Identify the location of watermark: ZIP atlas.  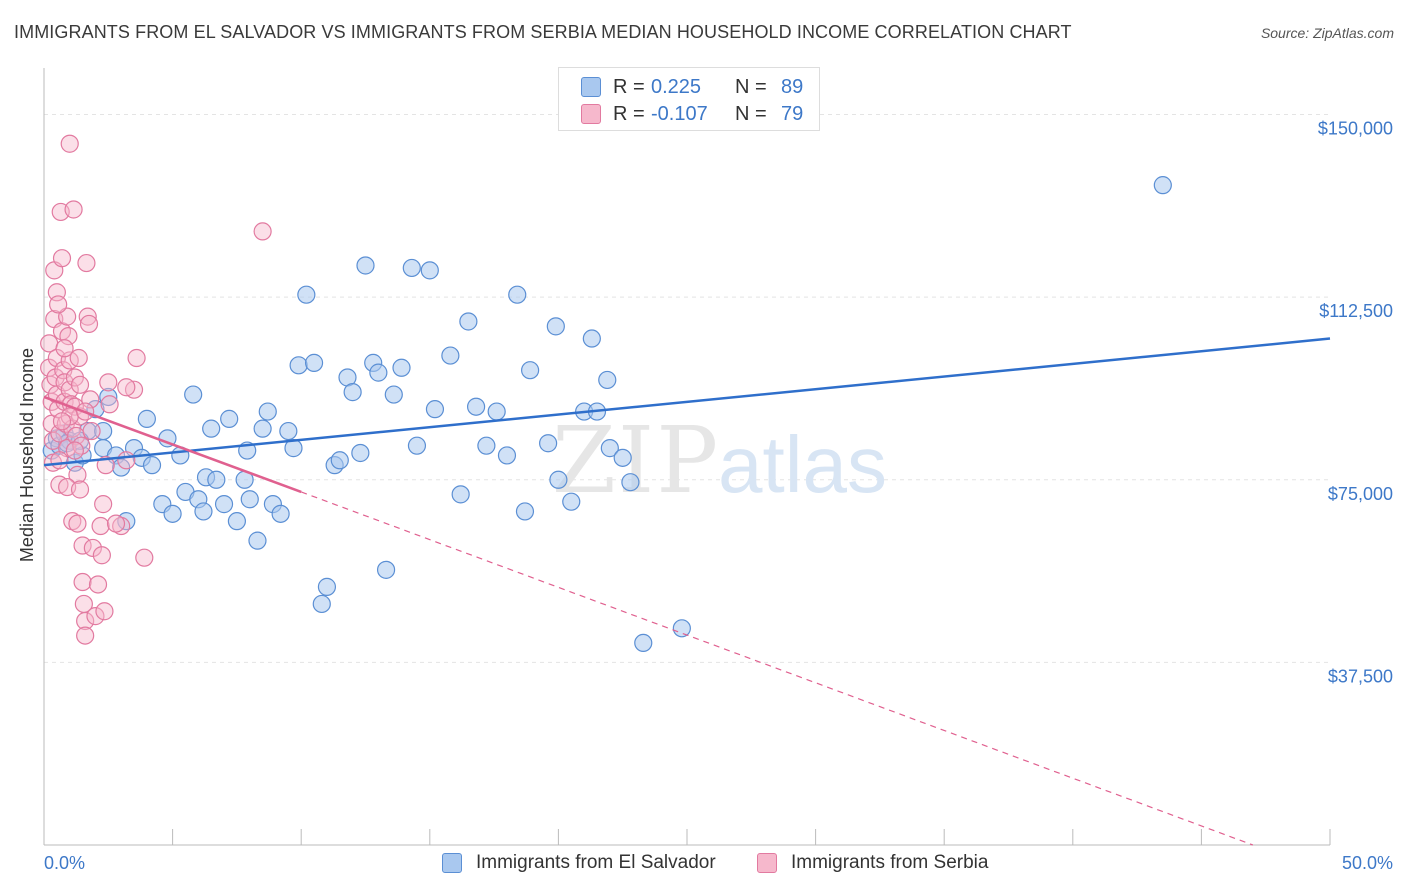
(719, 460).